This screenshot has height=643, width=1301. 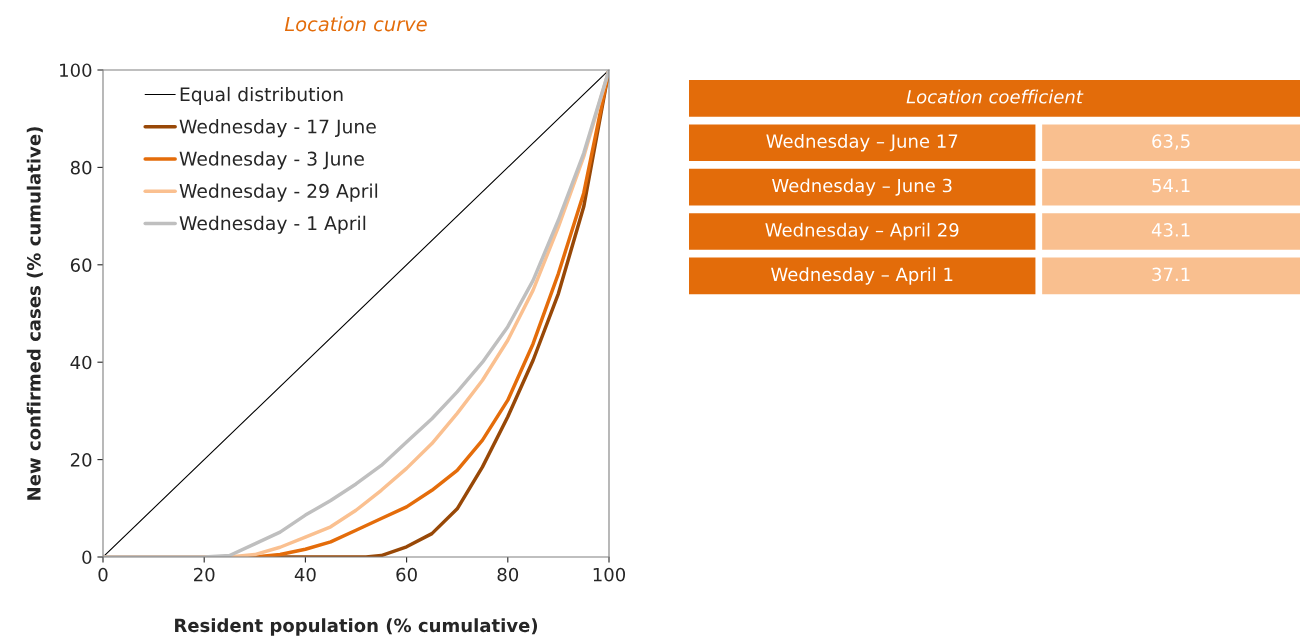 I want to click on legend-label: Wednesday - 1 April, so click(x=272, y=224).